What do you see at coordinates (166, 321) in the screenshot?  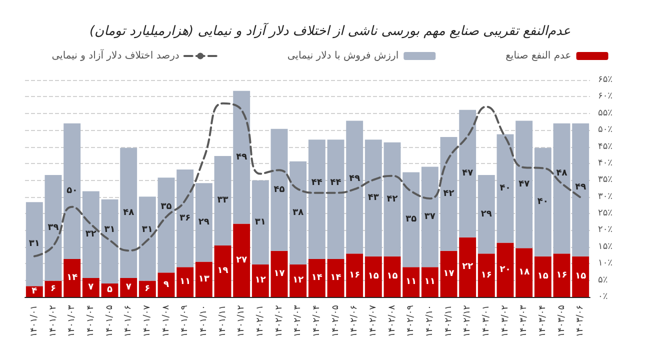 I see `x-tick-label: ۱۴۰۱/۰۸` at bounding box center [166, 321].